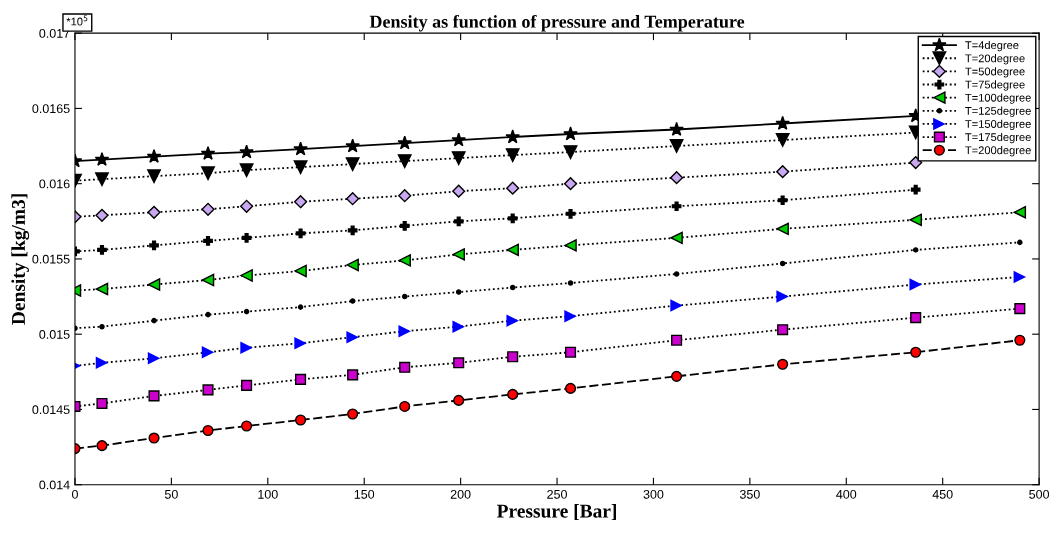  I want to click on legend-label: T=125degree, so click(998, 111).